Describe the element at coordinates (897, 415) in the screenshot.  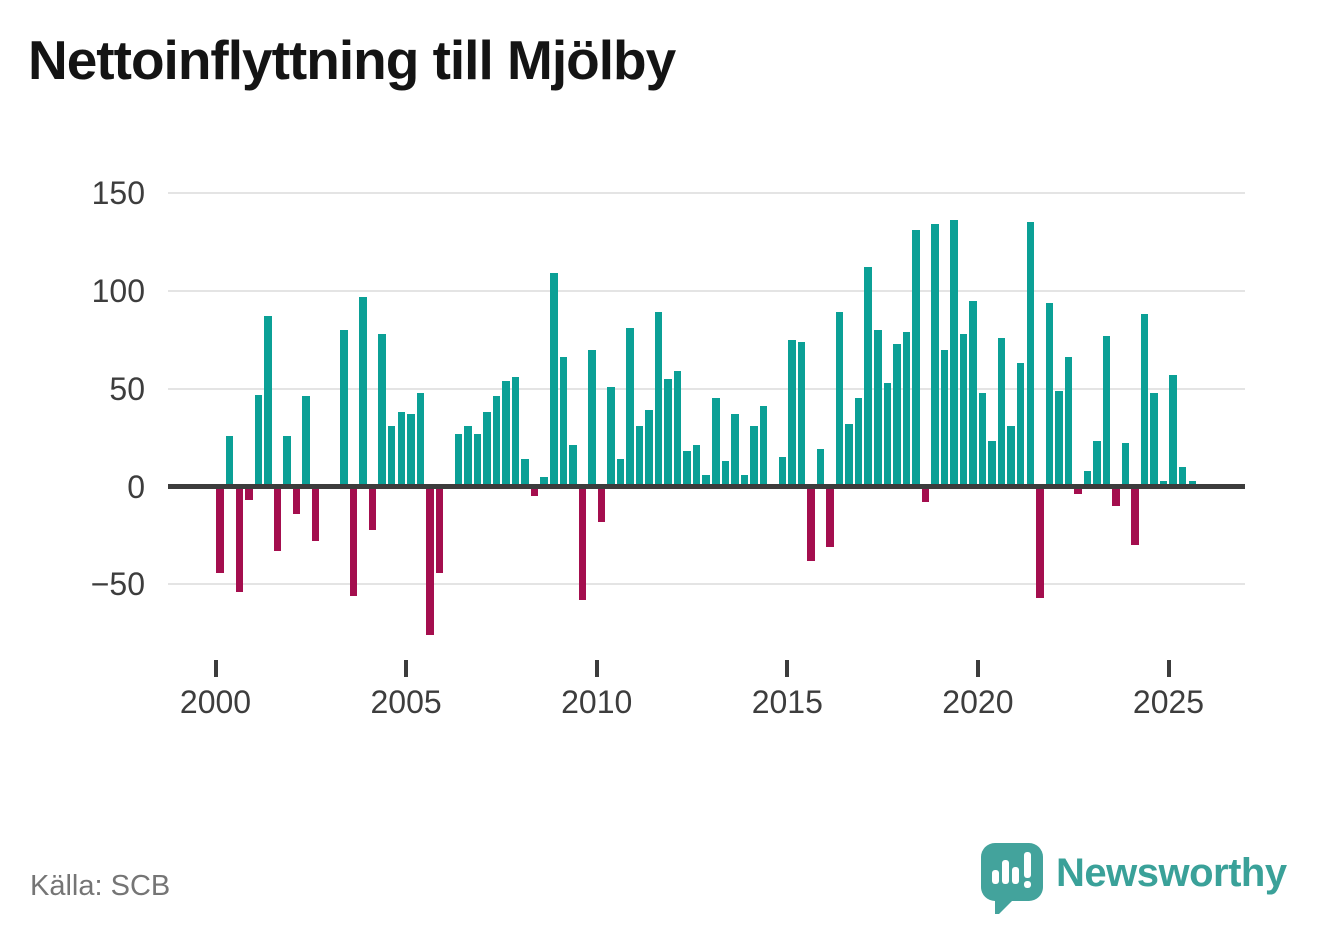
I see `bar-2017-q4` at that location.